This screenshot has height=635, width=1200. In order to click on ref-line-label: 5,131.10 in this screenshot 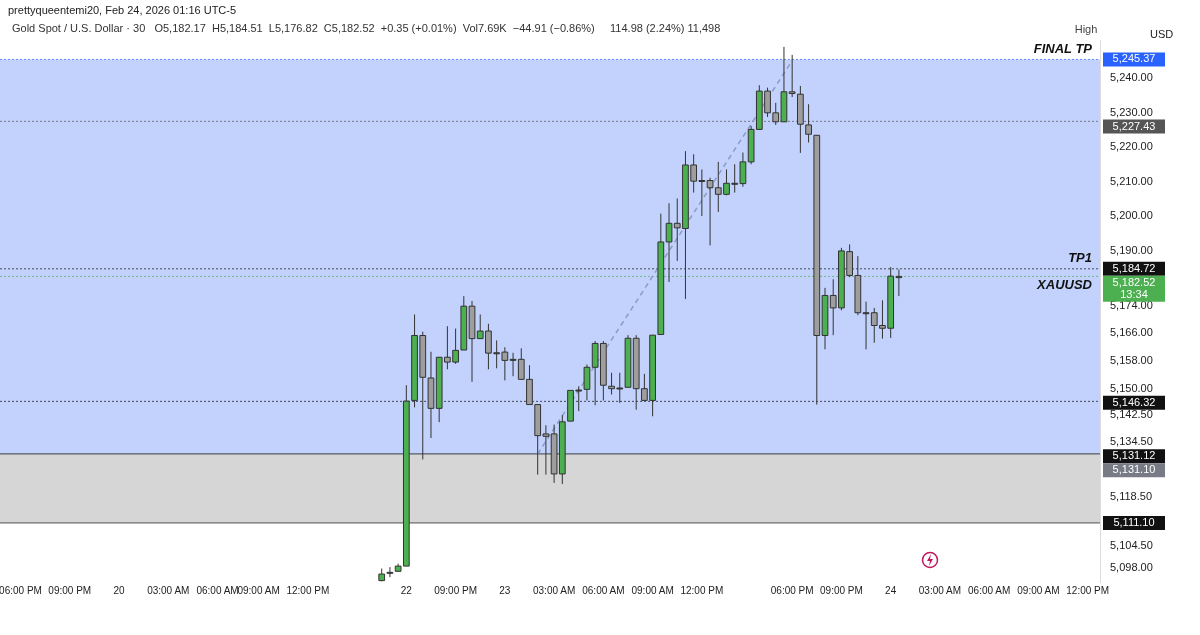, I will do `click(1134, 469)`.